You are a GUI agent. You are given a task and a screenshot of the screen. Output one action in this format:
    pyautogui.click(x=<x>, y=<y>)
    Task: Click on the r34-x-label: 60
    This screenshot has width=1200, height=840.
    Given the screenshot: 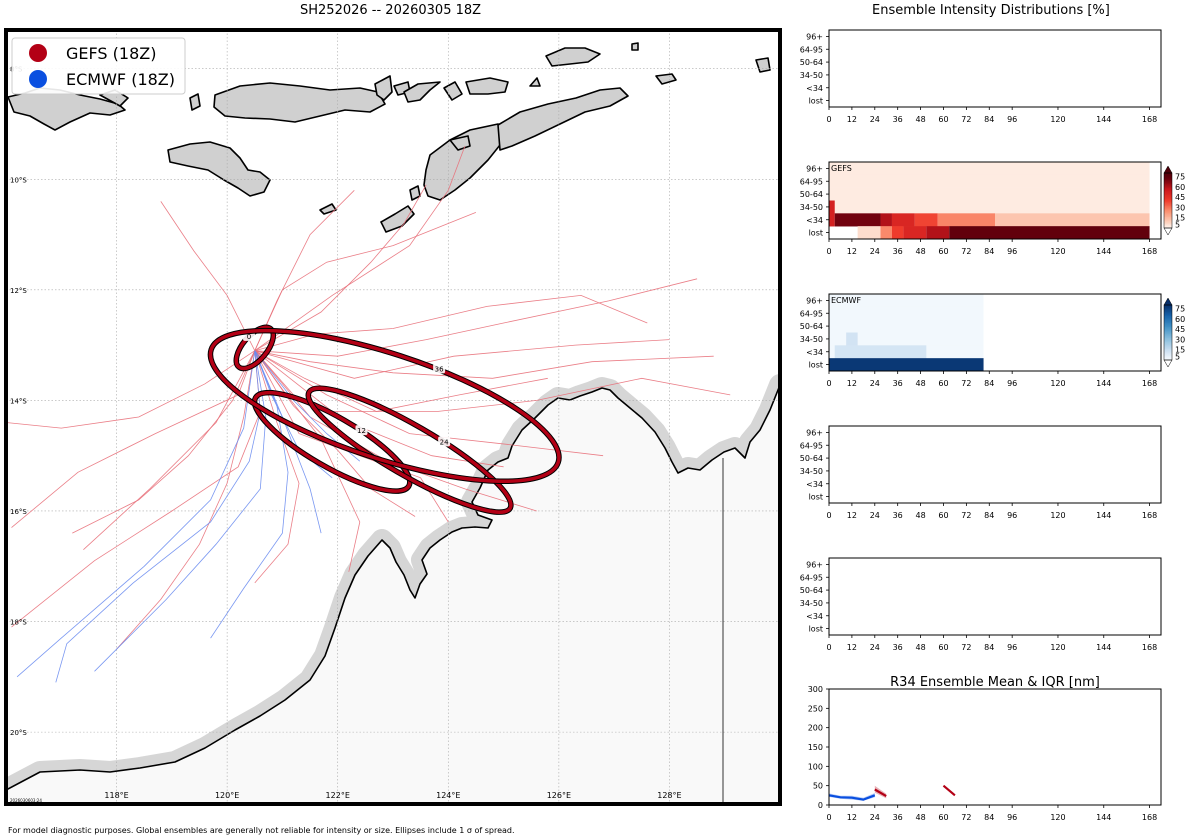 What is the action you would take?
    pyautogui.click(x=943, y=817)
    